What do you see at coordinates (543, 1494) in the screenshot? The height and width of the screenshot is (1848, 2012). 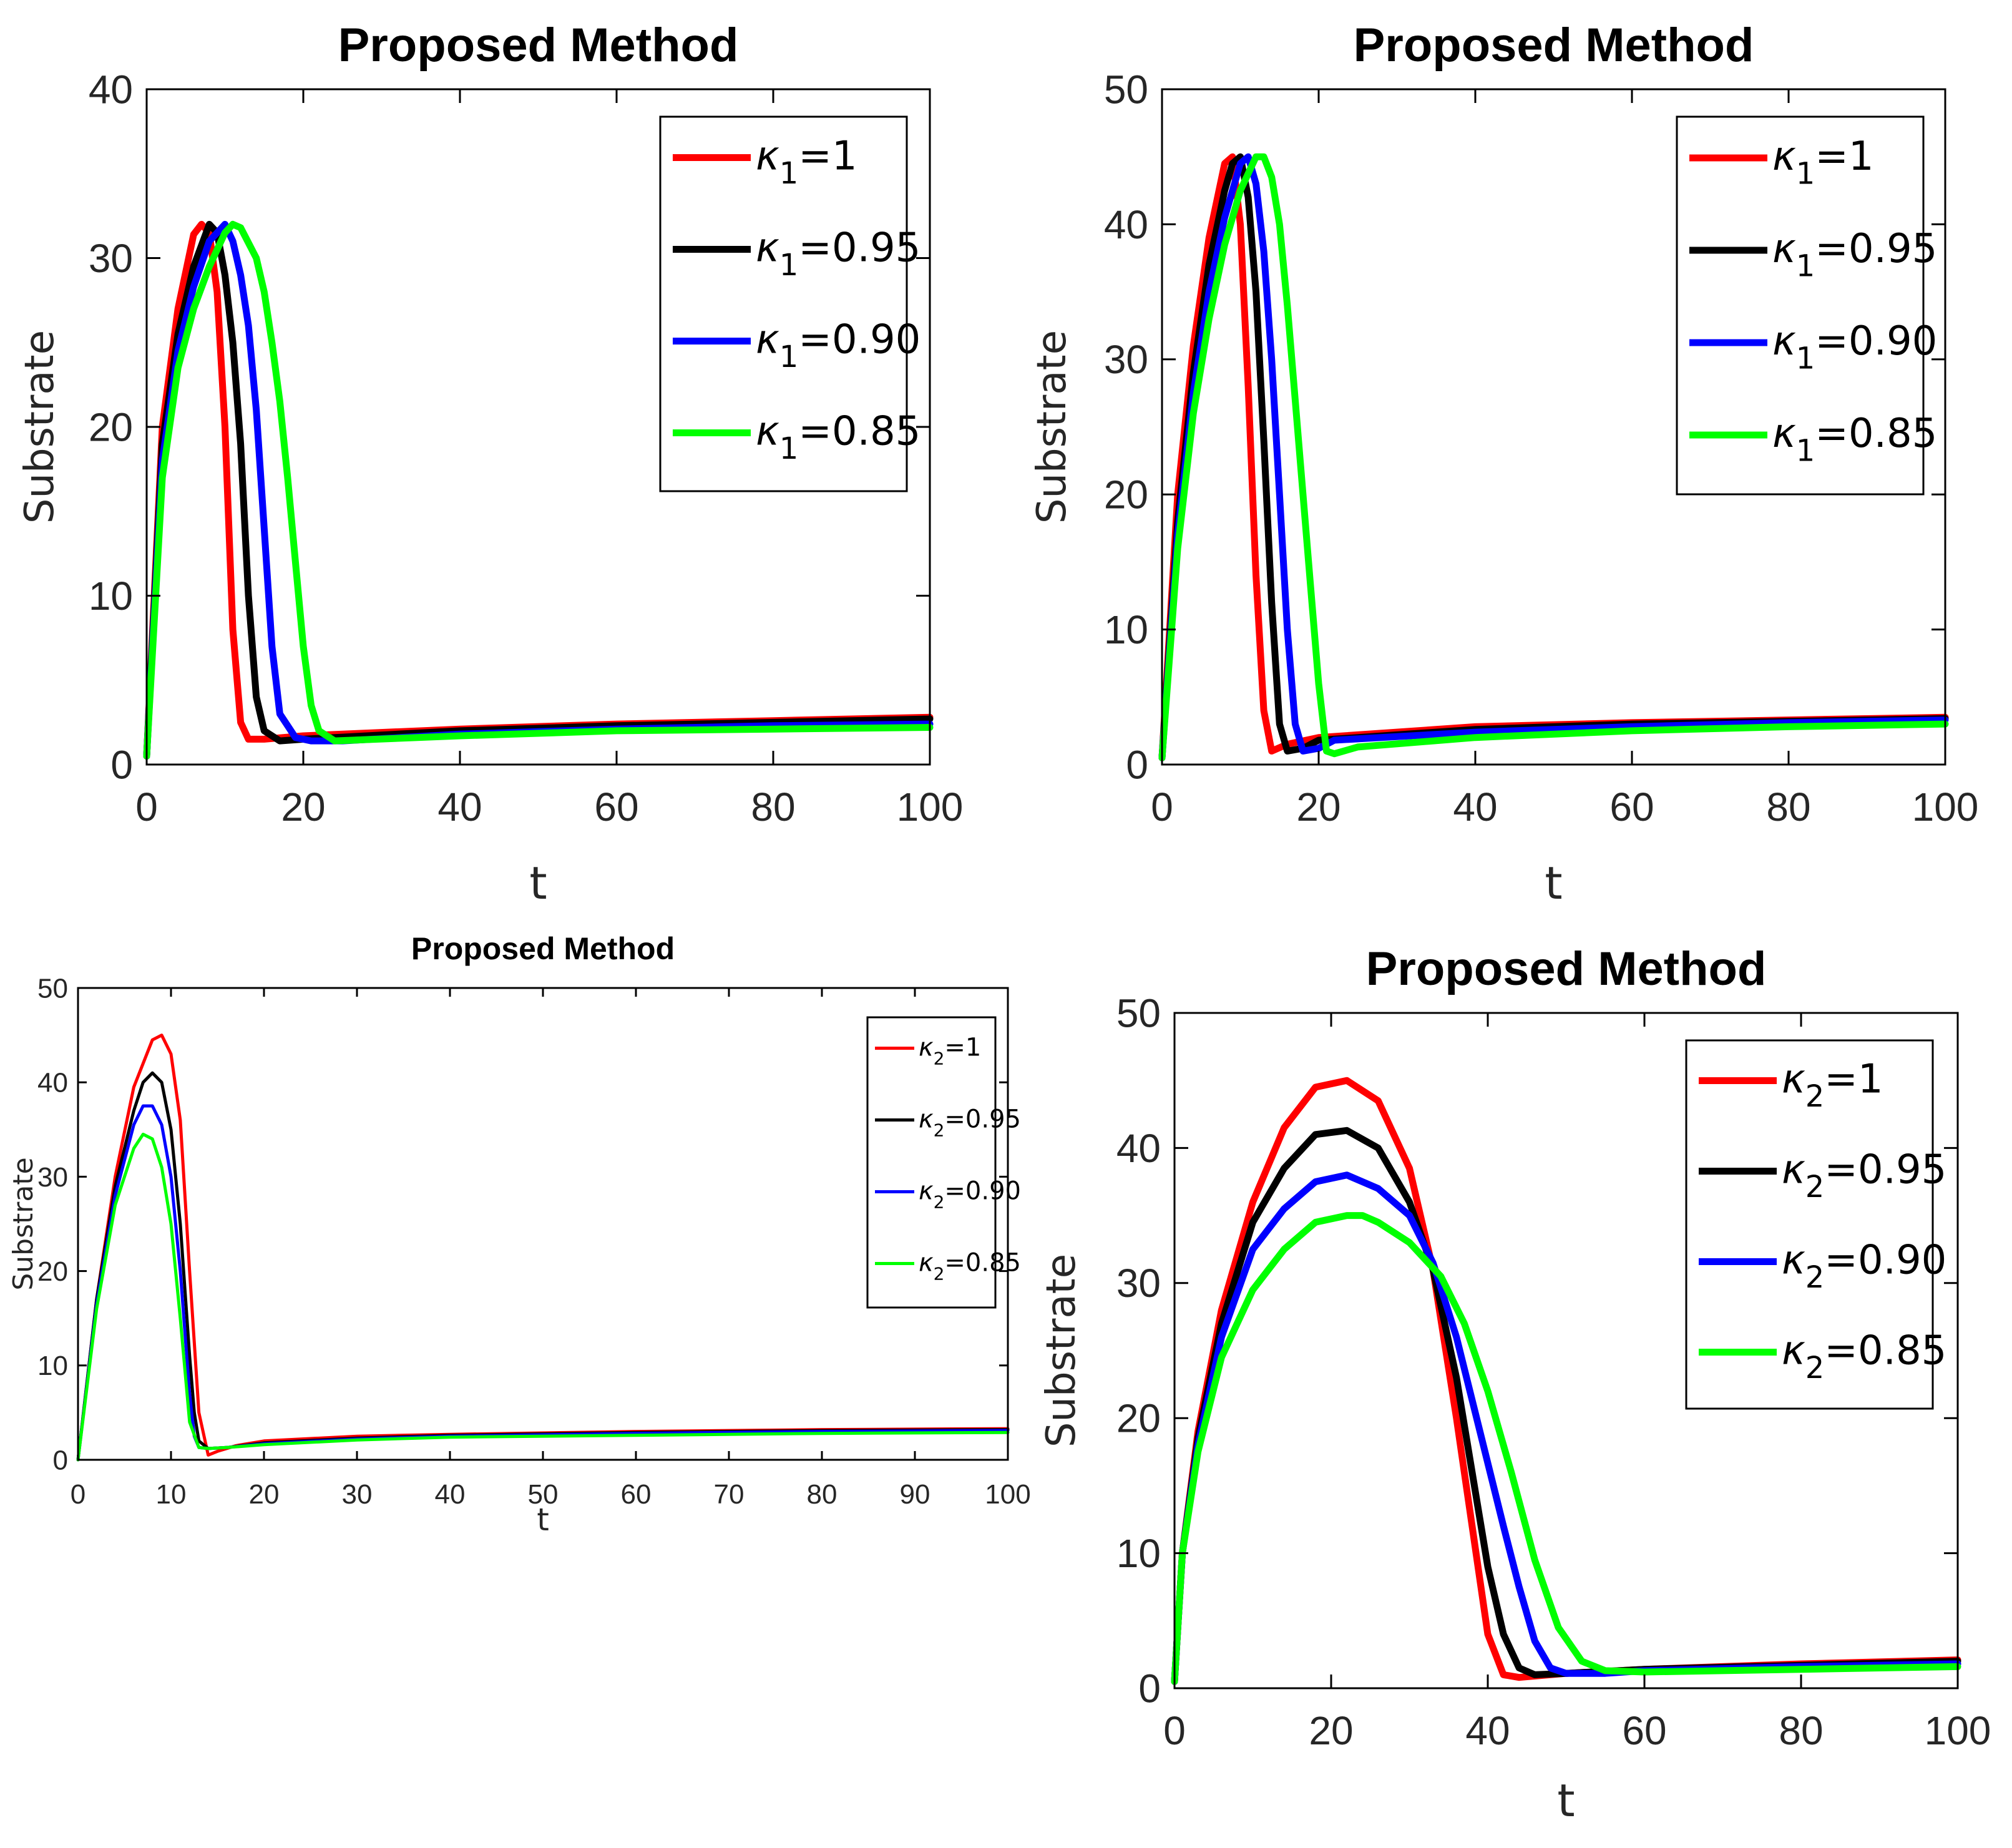 I see `x-tick-label: 50` at bounding box center [543, 1494].